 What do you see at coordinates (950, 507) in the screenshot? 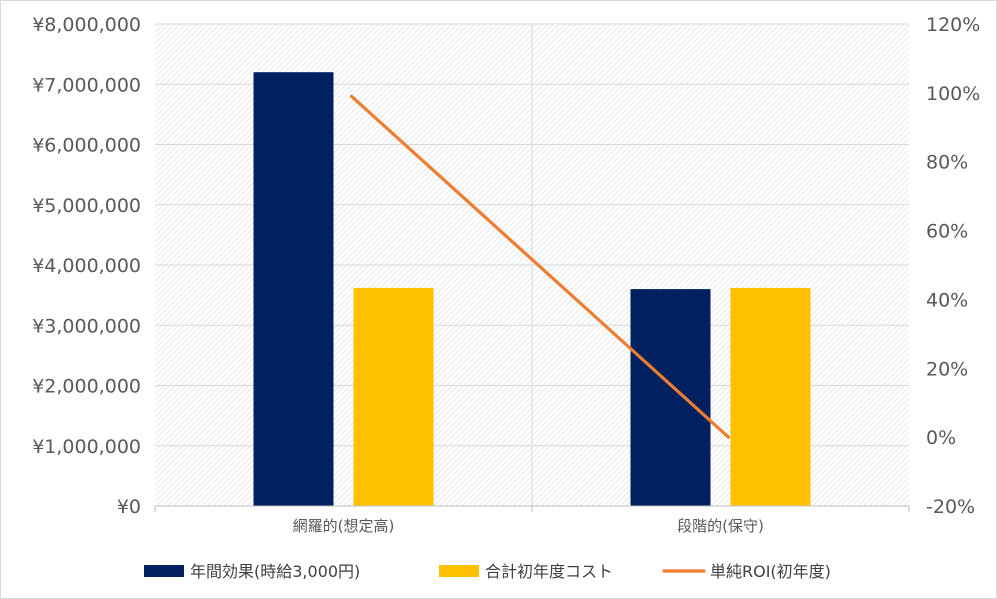
I see `right-axis-tick-label: -20%` at bounding box center [950, 507].